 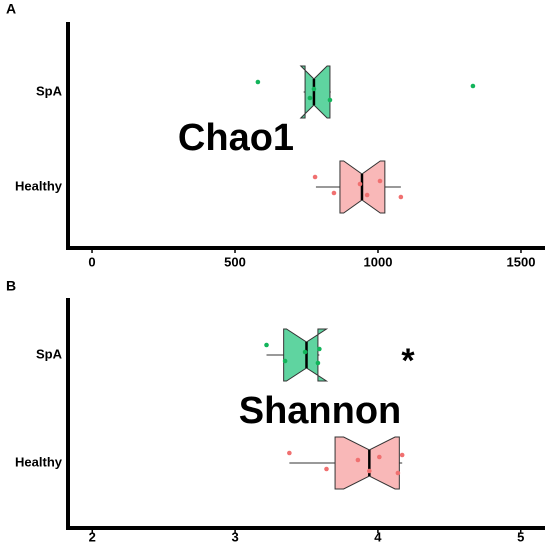 I want to click on x-tick-label: 3, so click(x=234, y=536).